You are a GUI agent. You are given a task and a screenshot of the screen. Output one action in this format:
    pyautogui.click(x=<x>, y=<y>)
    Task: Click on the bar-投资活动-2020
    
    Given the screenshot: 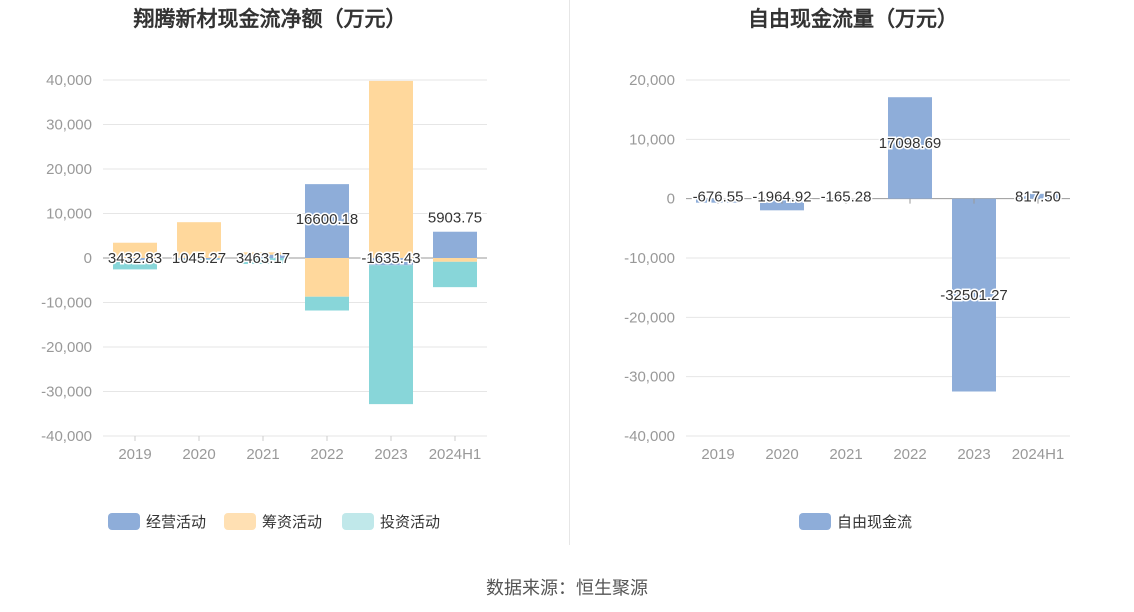 What is the action you would take?
    pyautogui.click(x=199, y=260)
    